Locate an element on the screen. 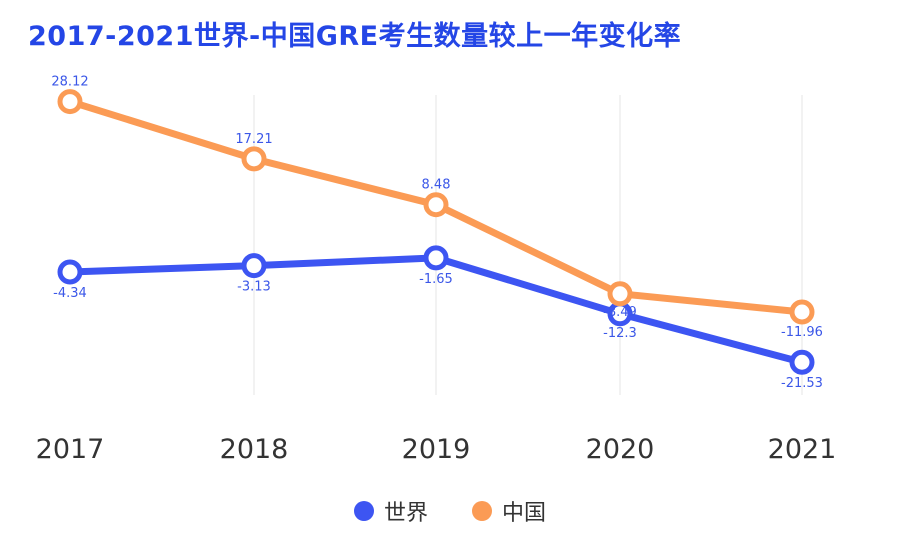  point-china-2018 is located at coordinates (254, 159).